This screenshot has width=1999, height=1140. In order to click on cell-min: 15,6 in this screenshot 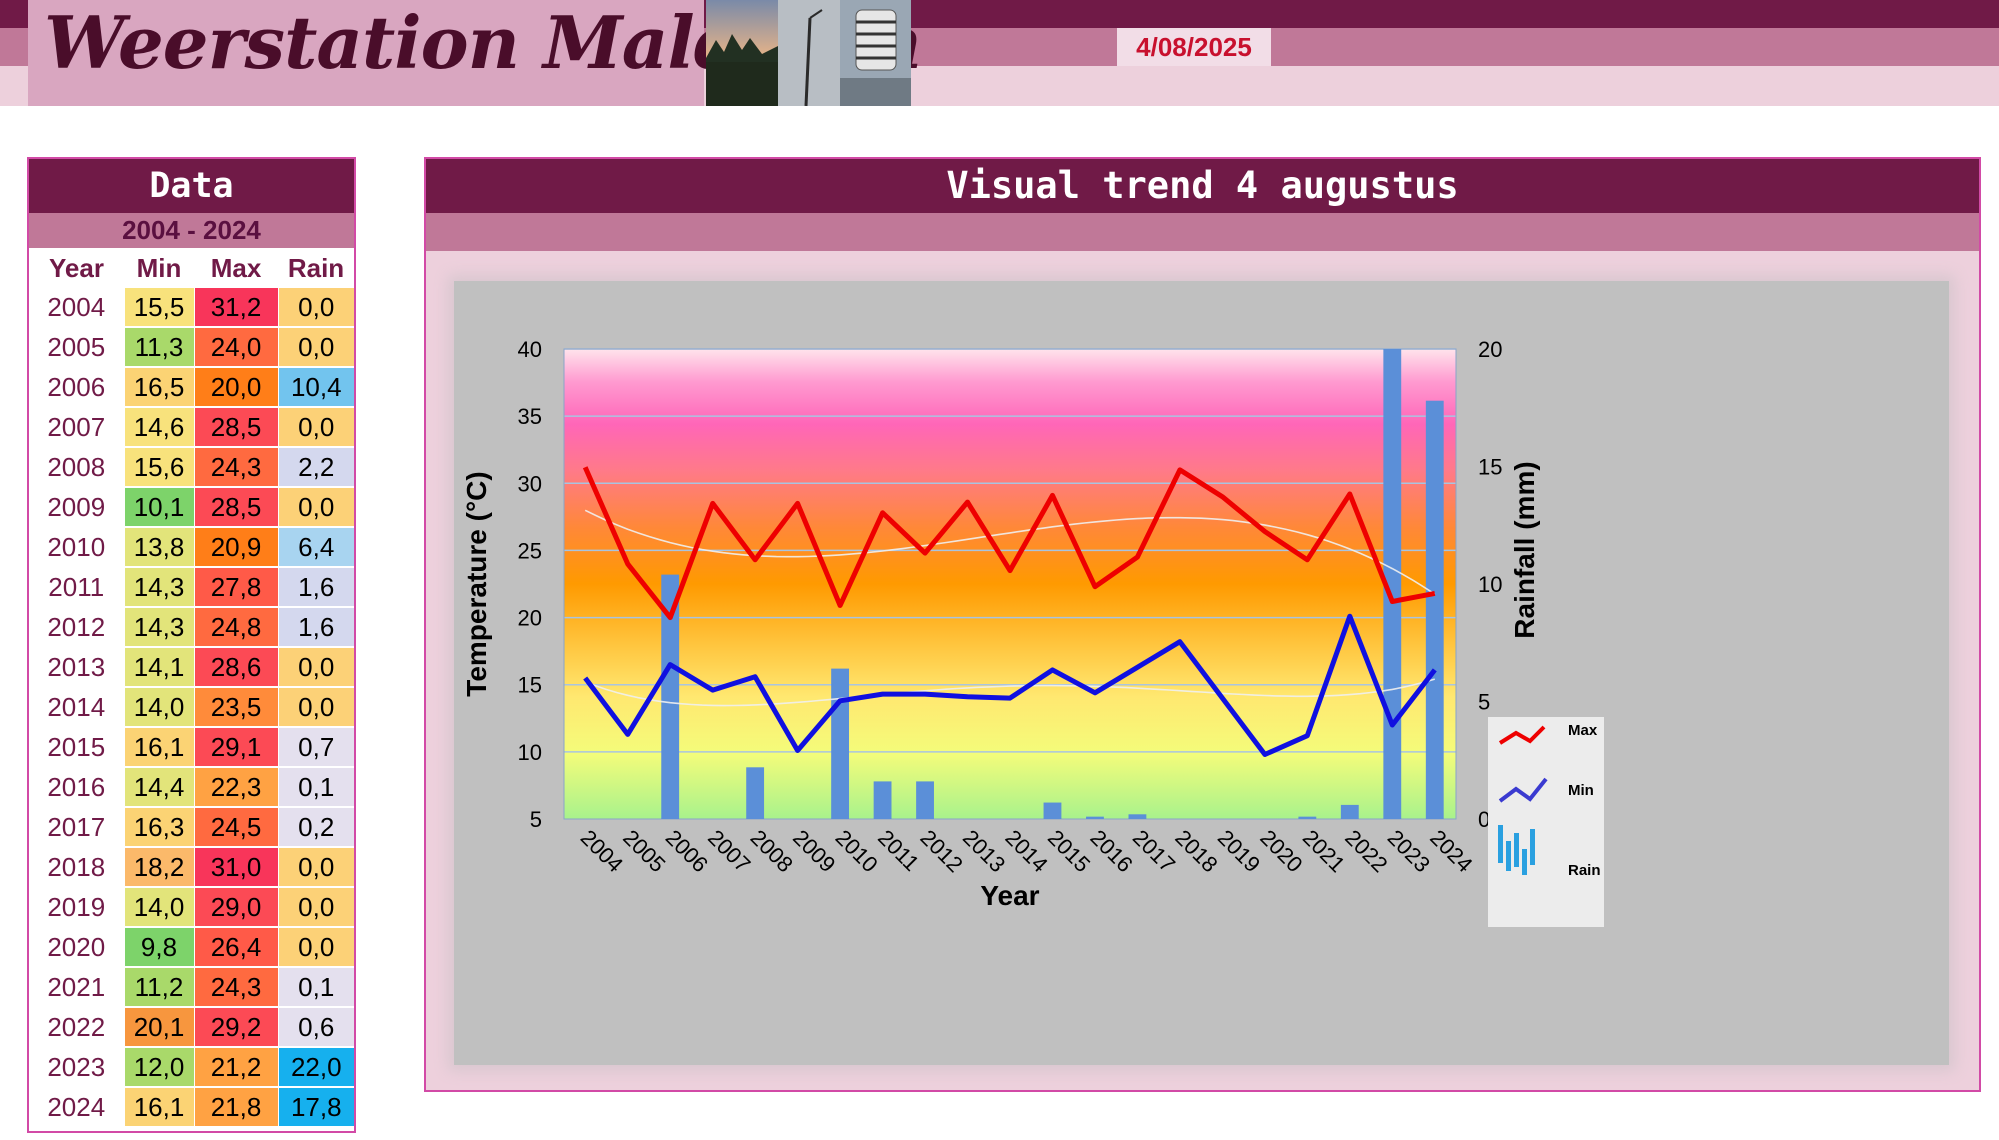, I will do `click(158, 467)`.